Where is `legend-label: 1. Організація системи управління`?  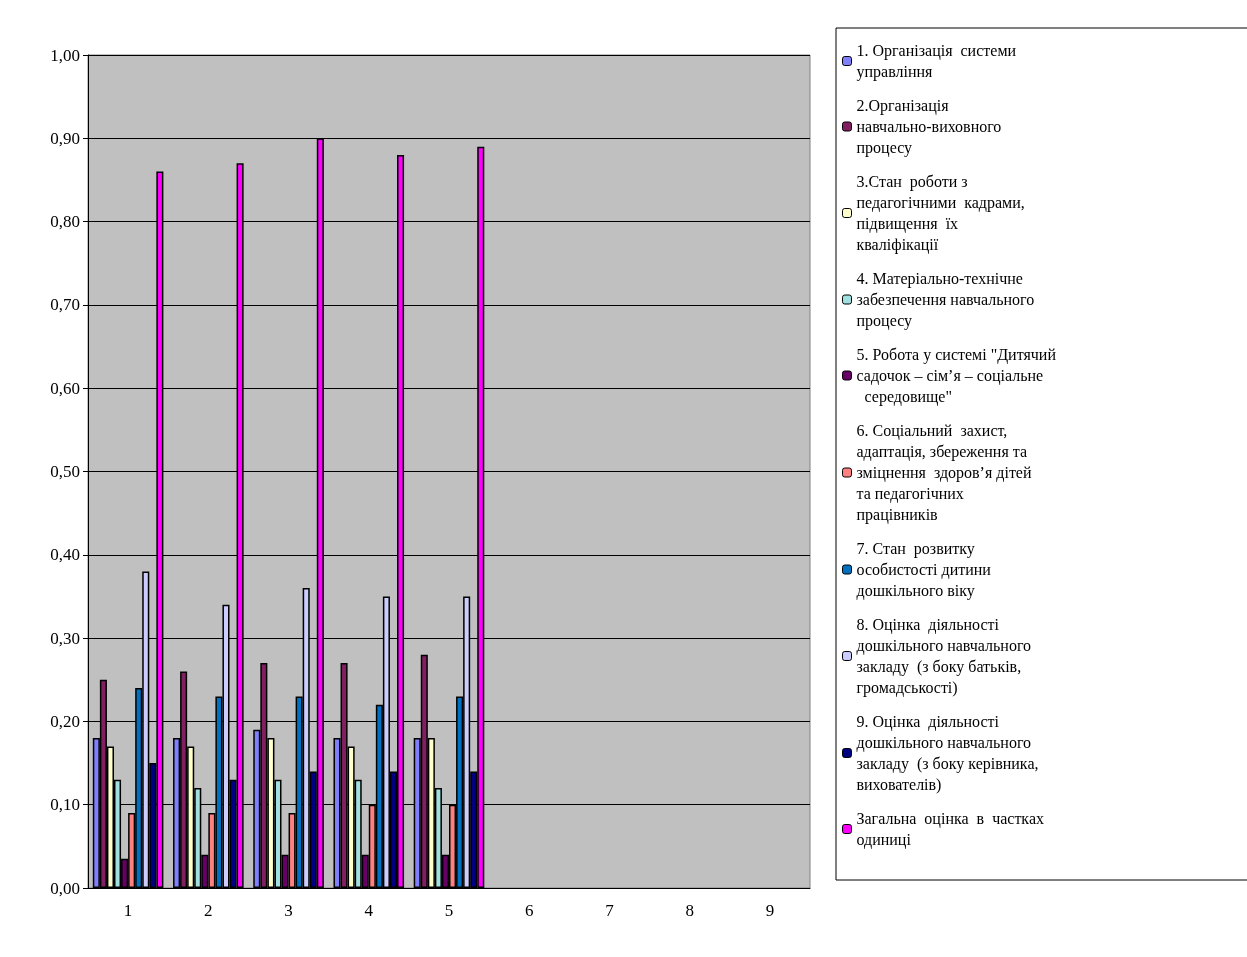
legend-label: 1. Організація системи управління is located at coordinates (938, 61).